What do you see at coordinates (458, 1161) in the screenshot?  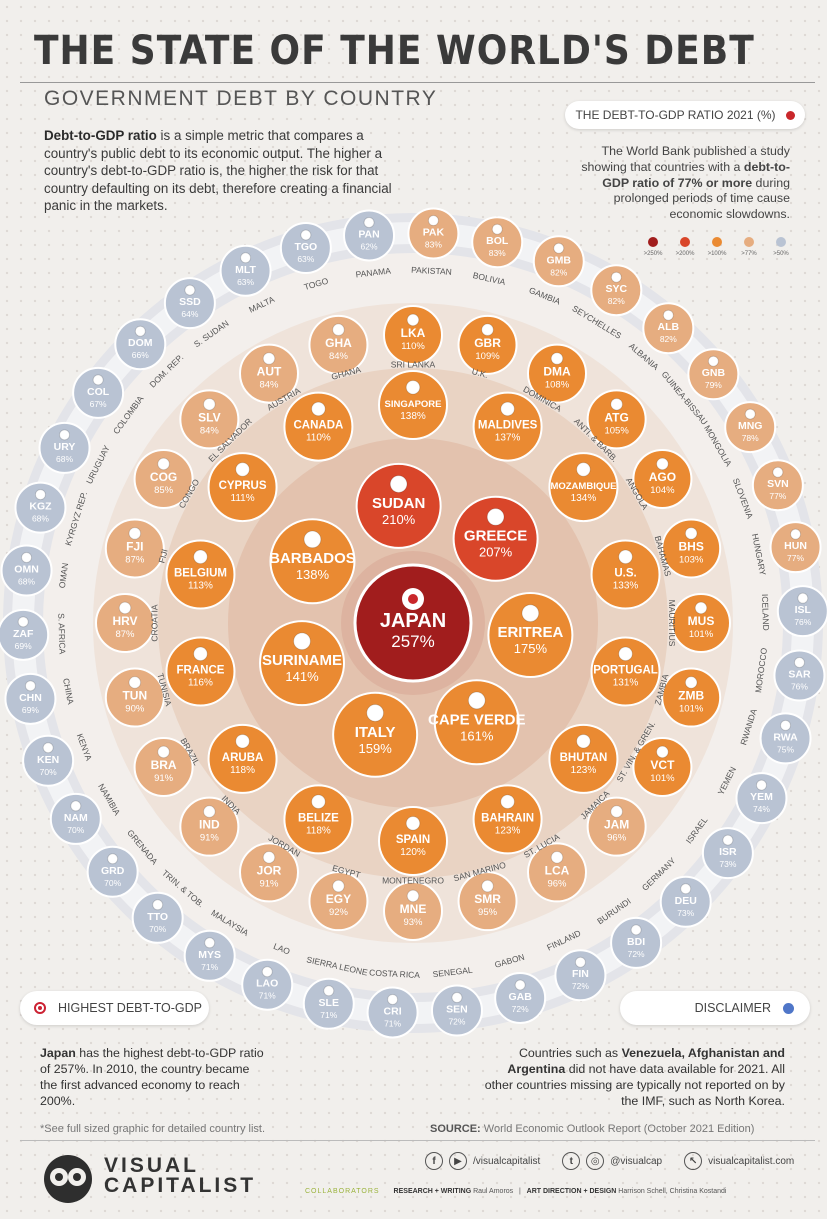 I see `youtube-icon: ▶` at bounding box center [458, 1161].